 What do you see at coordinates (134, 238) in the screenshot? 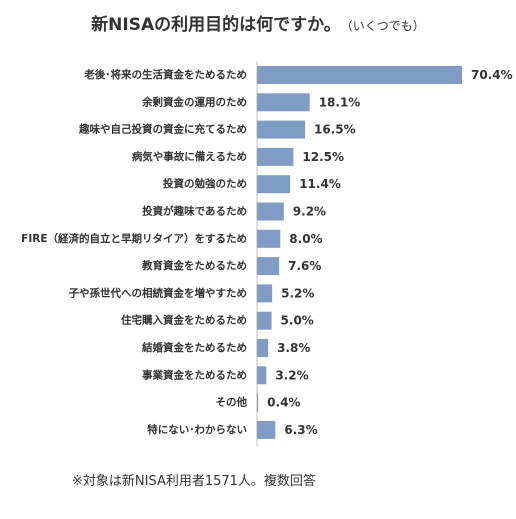
I see `category-label: FIRE（経済的自立と早期リタイア）をするため` at bounding box center [134, 238].